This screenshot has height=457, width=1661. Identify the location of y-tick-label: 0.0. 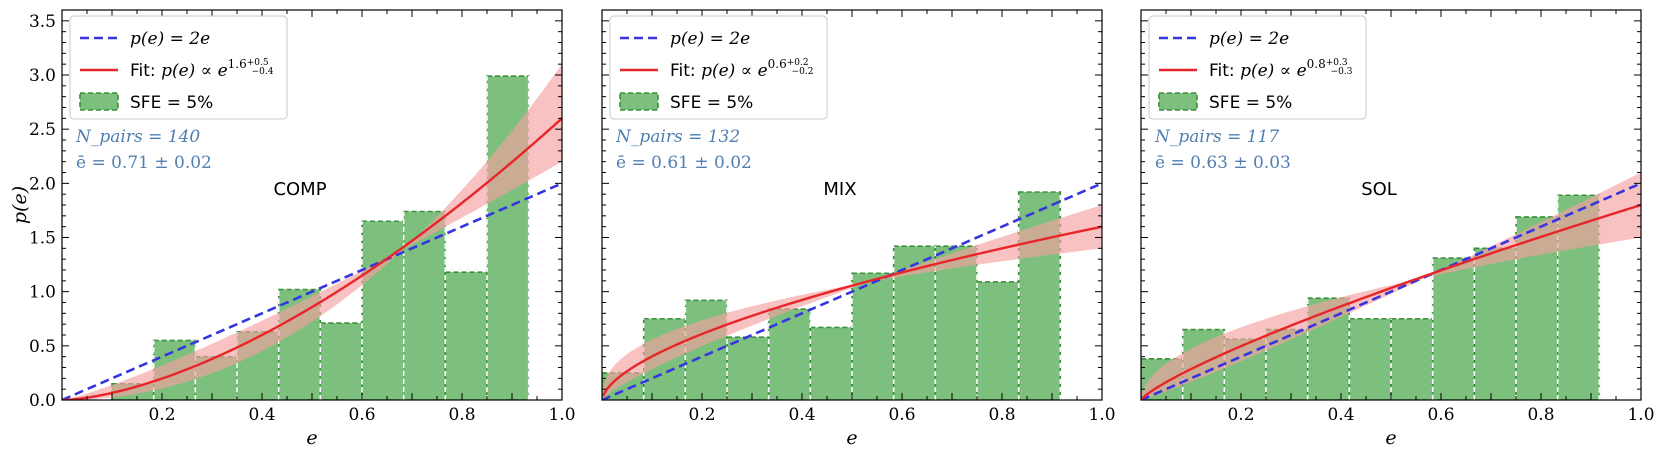
(42, 401).